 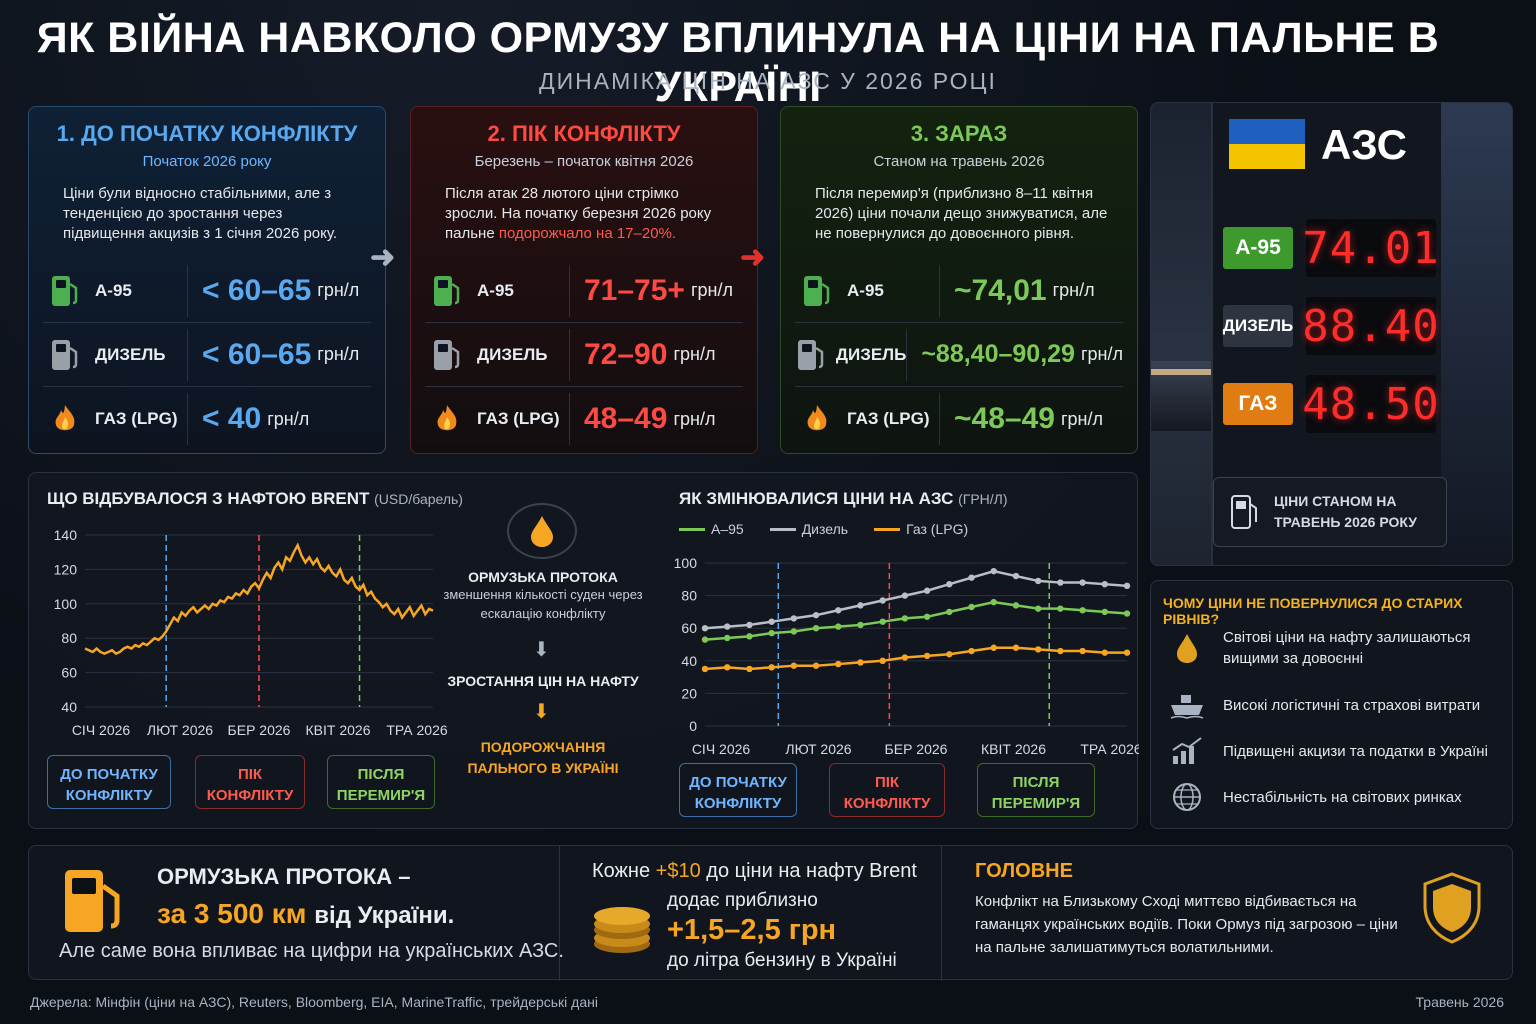 I want to click on why-item: Підвищені акцизи та податки в Україні, so click(x=1341, y=751).